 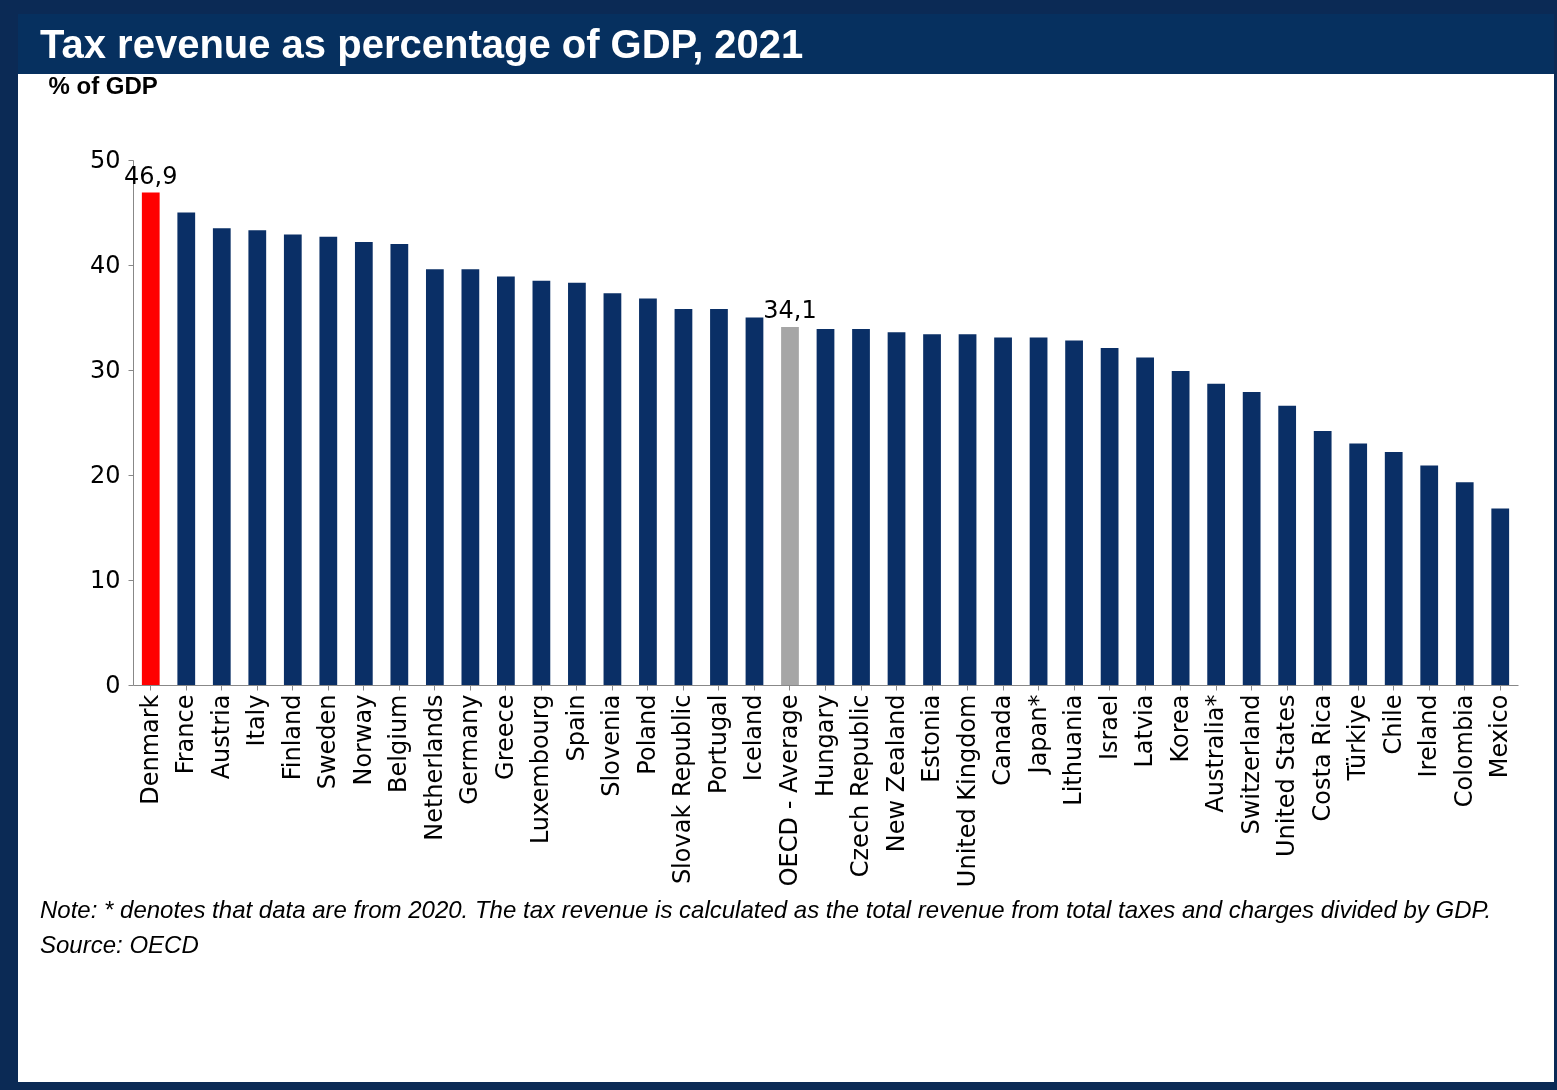 What do you see at coordinates (824, 745) in the screenshot?
I see `x-tick-label: Hungary` at bounding box center [824, 745].